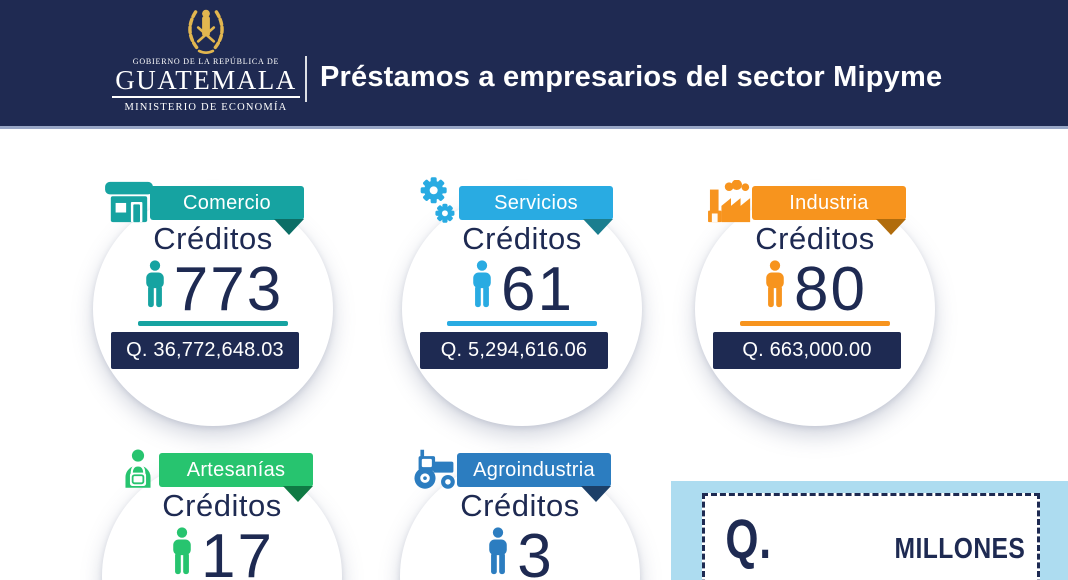  Describe the element at coordinates (138, 469) in the screenshot. I see `artisan-icon` at that location.